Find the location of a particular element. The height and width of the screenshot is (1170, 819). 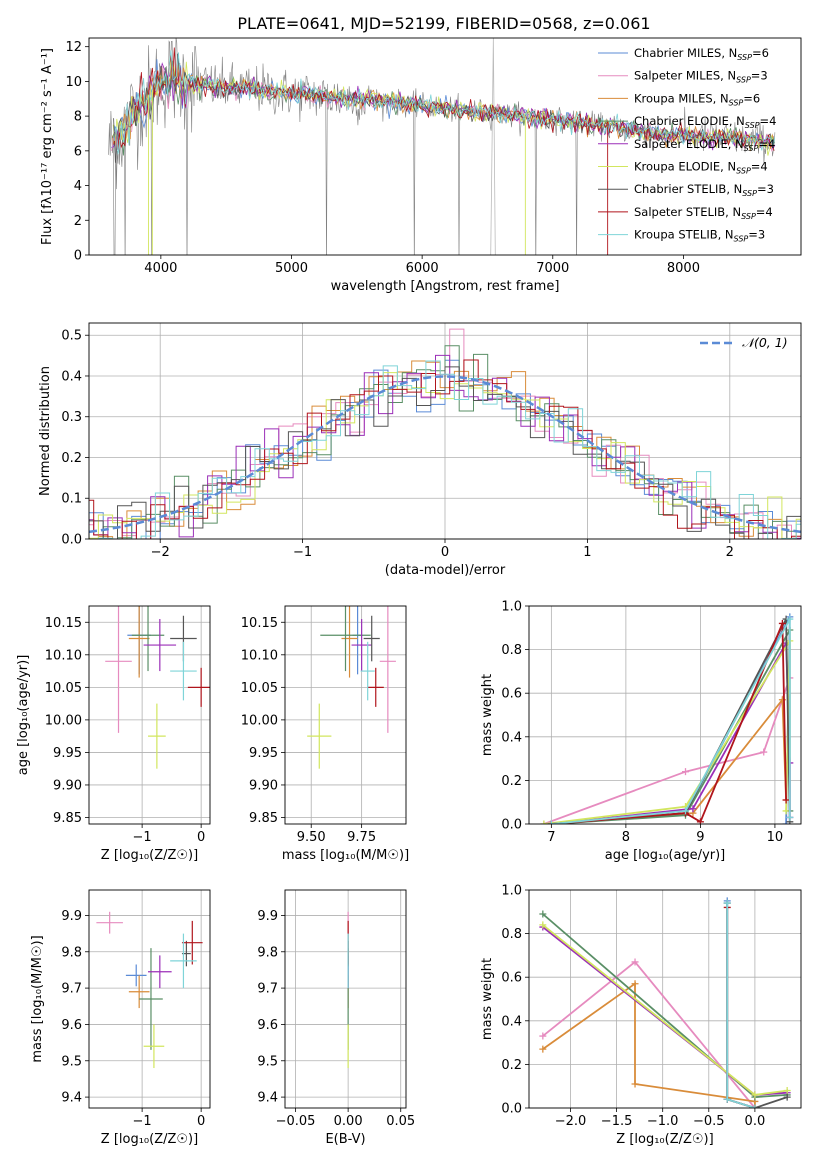

x-tick-label: −0.05 is located at coordinates (296, 1121).